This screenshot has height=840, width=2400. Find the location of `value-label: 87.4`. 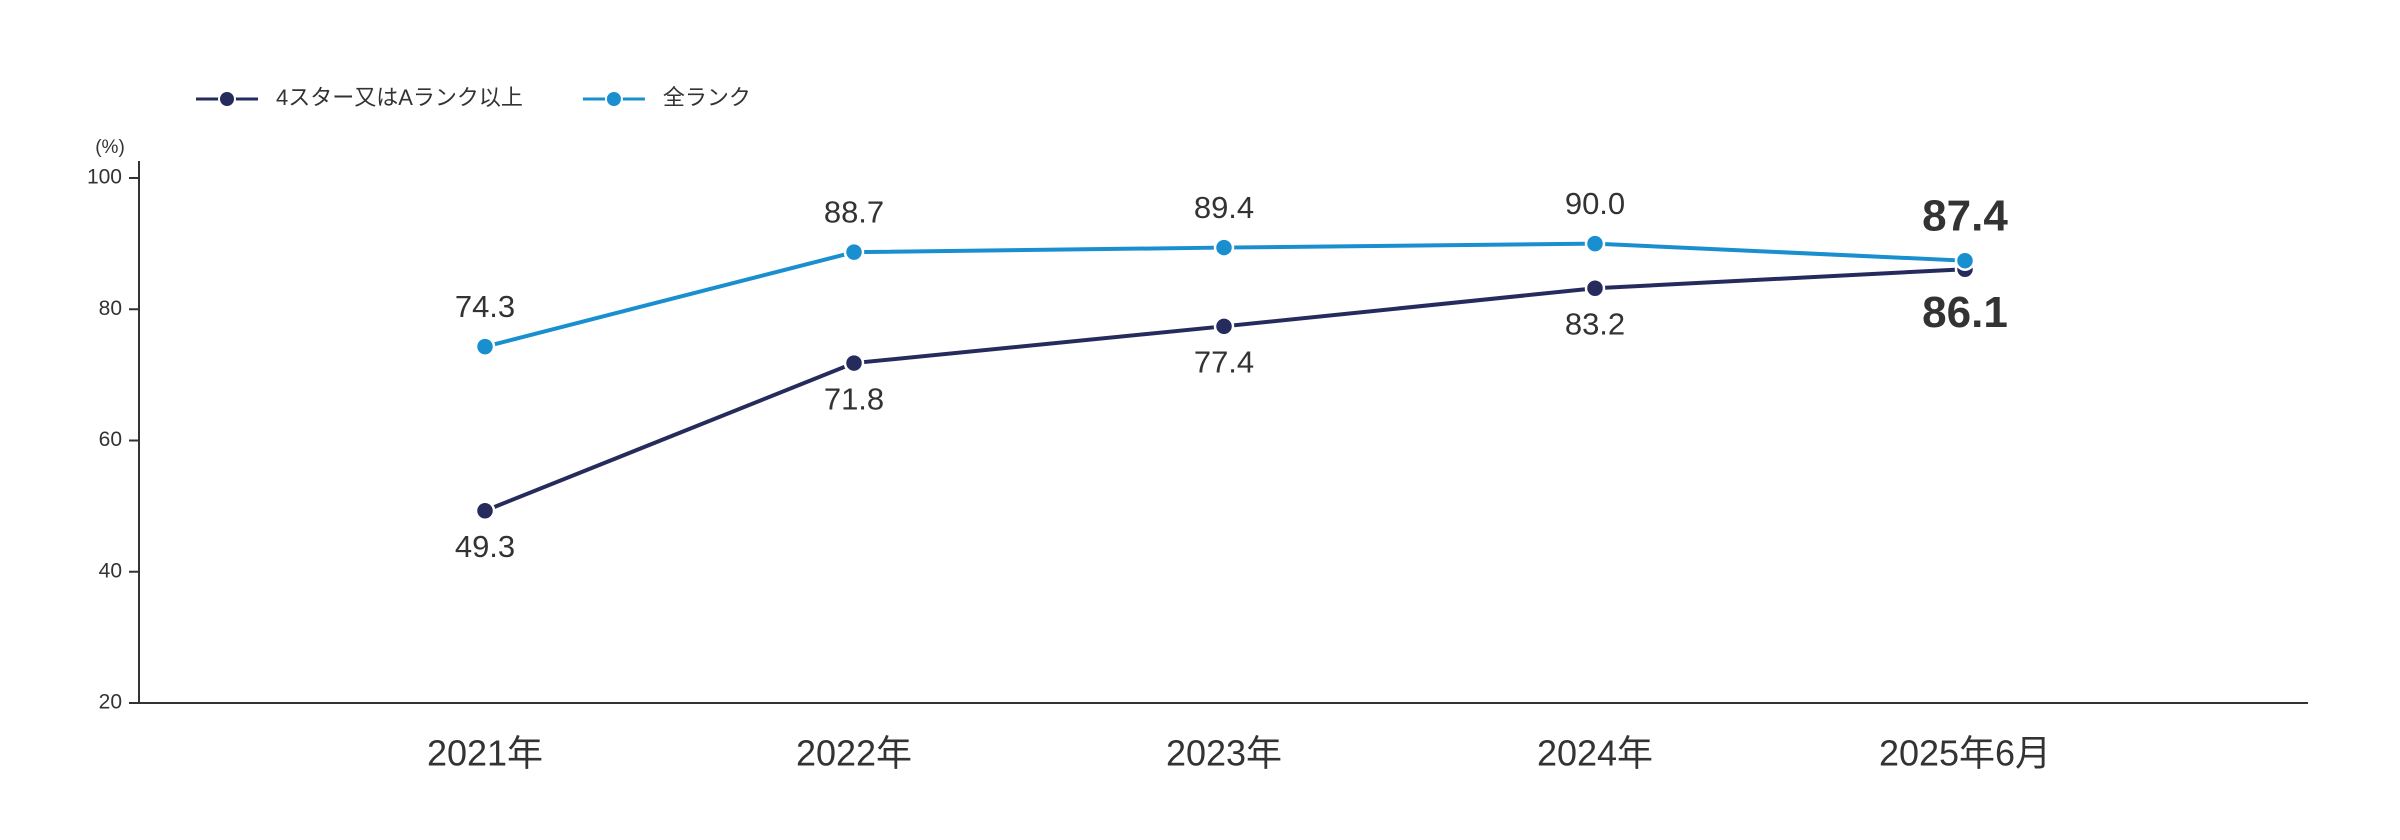

value-label: 87.4 is located at coordinates (1965, 215).